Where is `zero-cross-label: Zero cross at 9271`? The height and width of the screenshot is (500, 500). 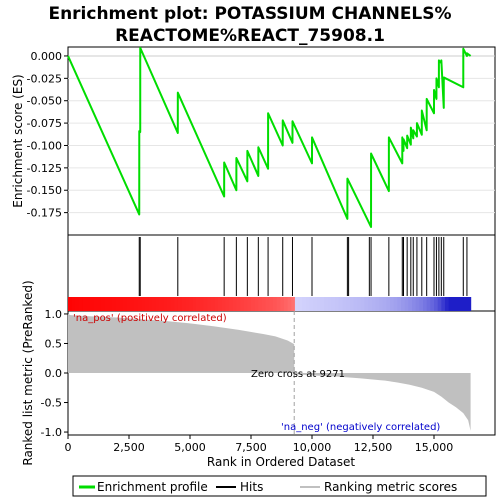 zero-cross-label: Zero cross at 9271 is located at coordinates (298, 374).